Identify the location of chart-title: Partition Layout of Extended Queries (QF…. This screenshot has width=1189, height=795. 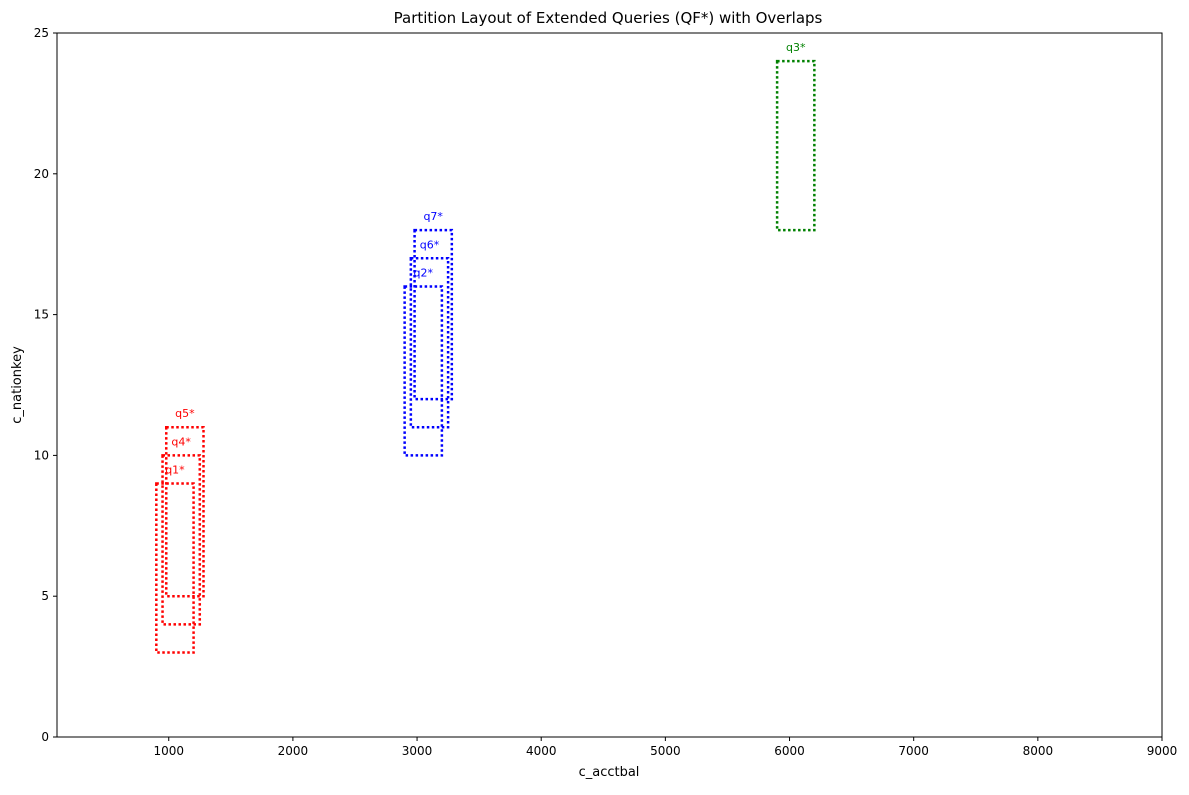
(608, 18).